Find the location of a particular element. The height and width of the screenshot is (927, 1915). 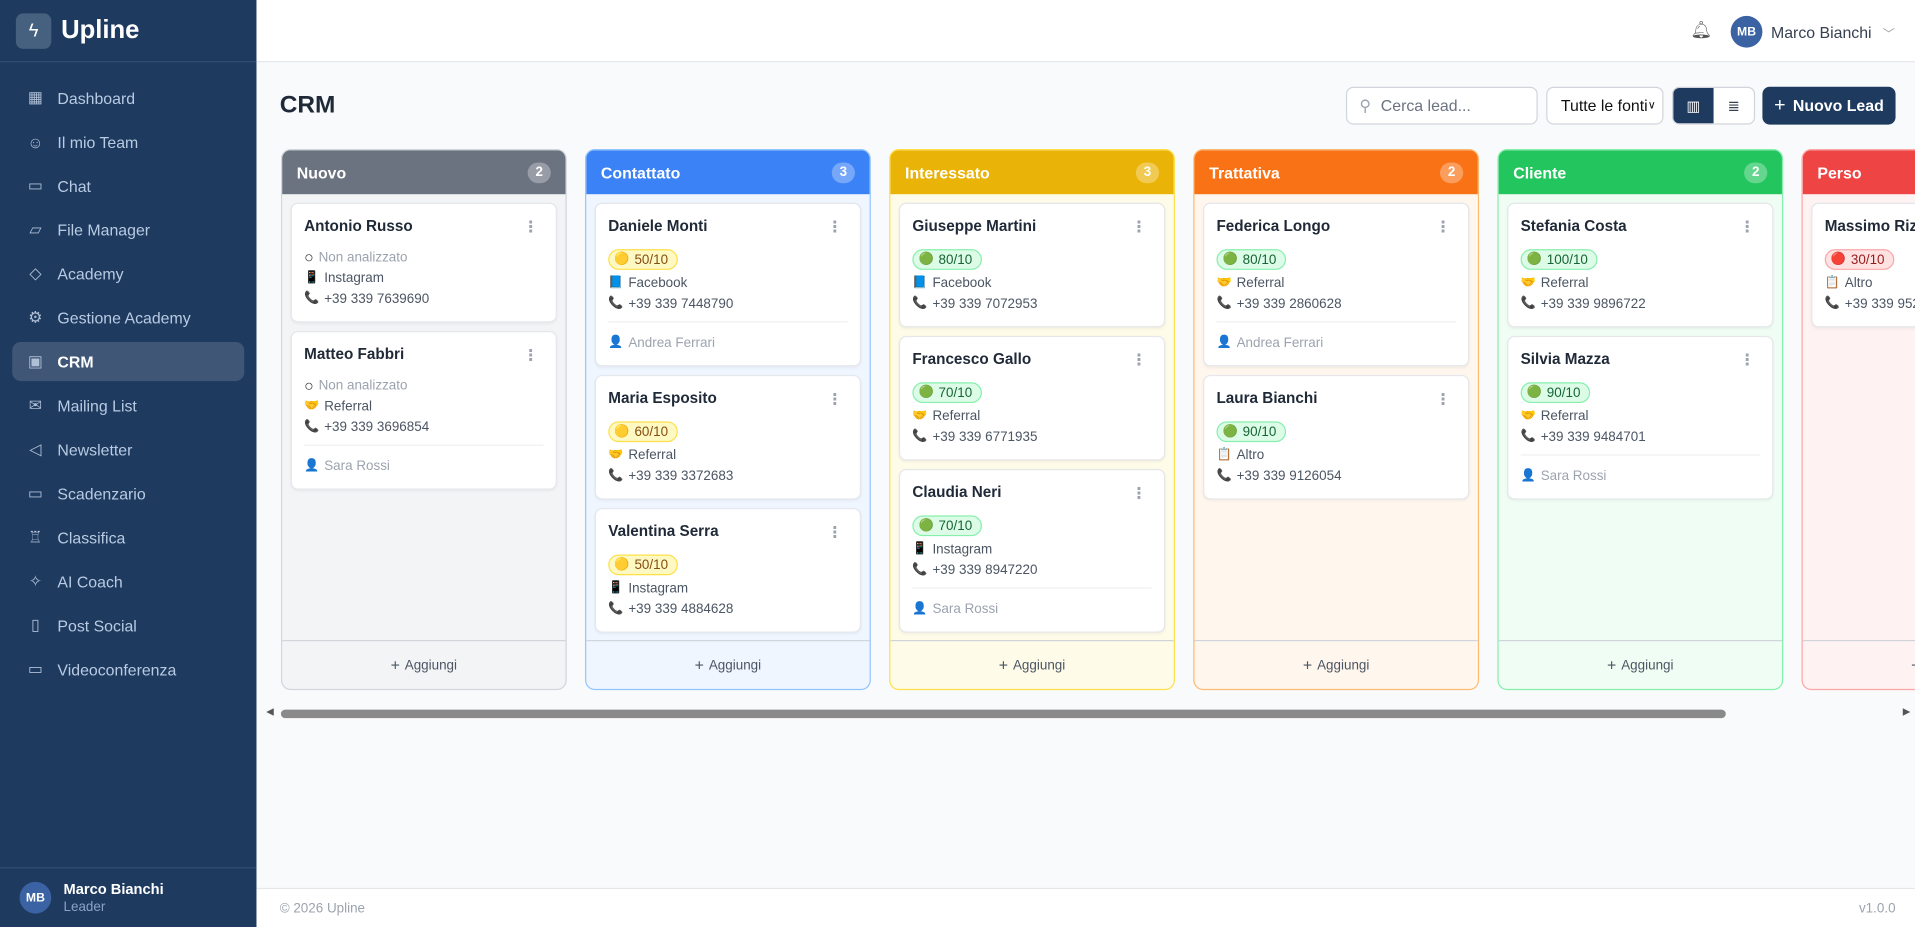

kanban-view-button: ▥ is located at coordinates (1693, 105).